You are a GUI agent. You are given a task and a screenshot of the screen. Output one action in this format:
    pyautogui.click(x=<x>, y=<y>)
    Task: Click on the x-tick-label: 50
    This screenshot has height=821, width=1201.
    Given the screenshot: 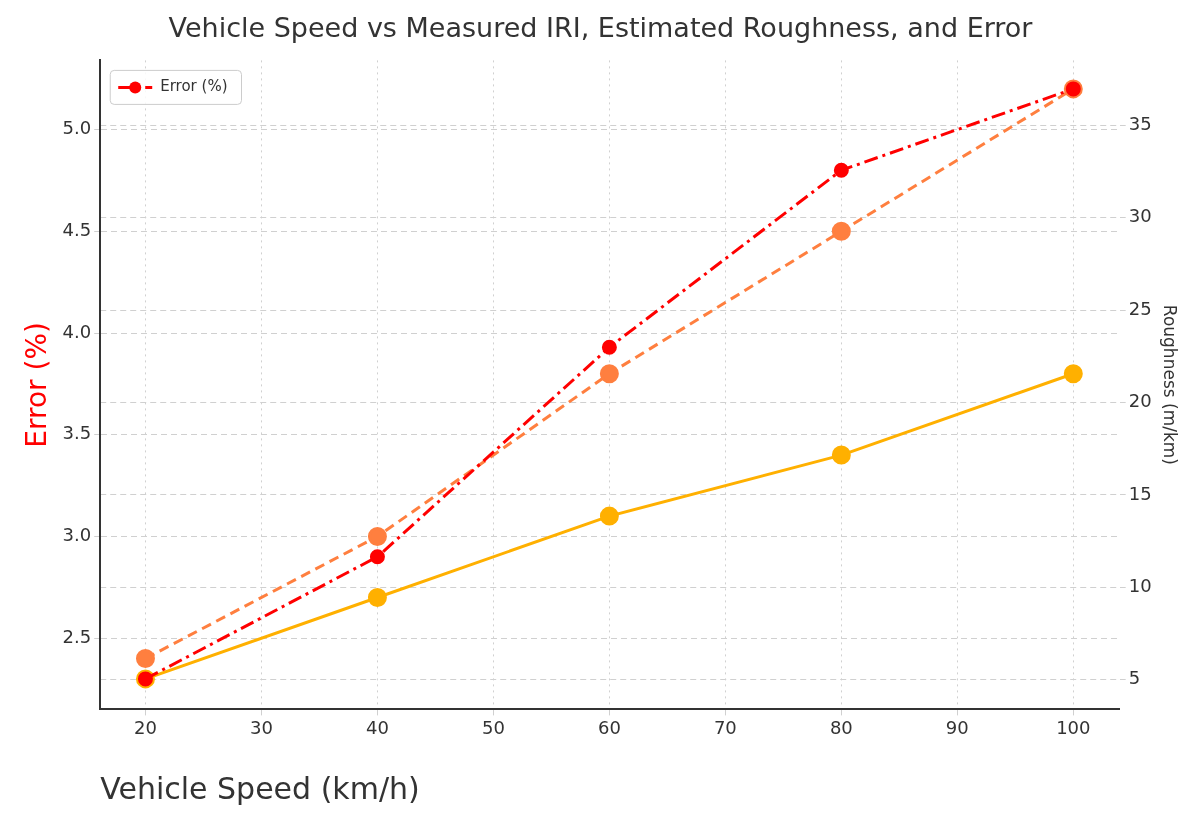 What is the action you would take?
    pyautogui.click(x=493, y=727)
    